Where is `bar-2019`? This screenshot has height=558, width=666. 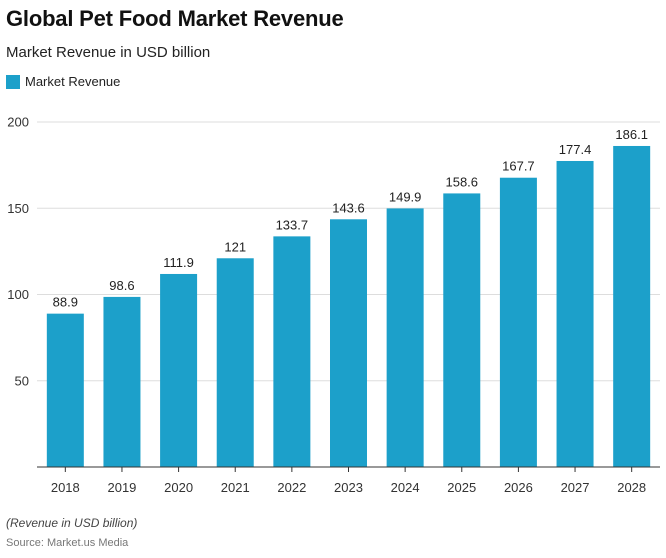 bar-2019 is located at coordinates (122, 381).